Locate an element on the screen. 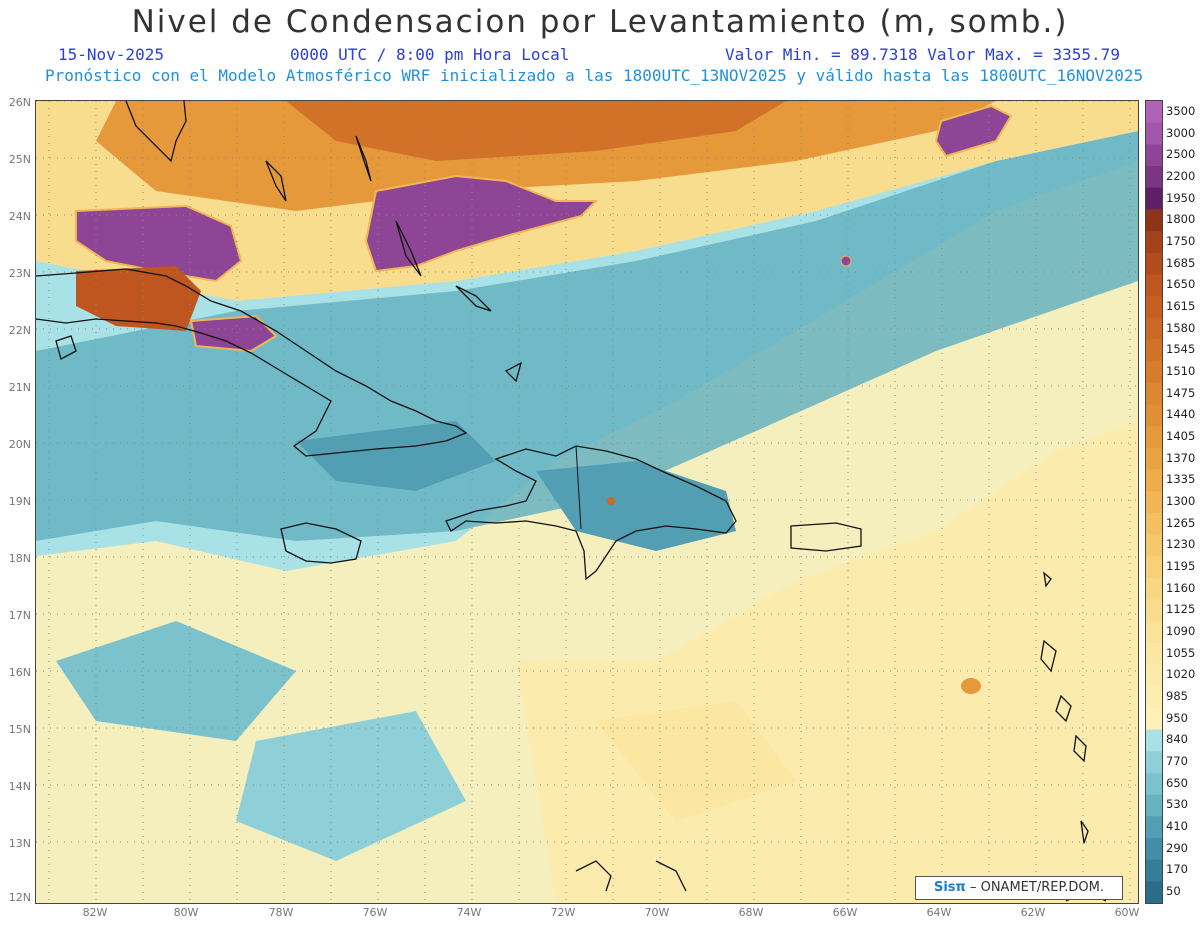 This screenshot has height=927, width=1200. jamaica-coastline is located at coordinates (321, 543).